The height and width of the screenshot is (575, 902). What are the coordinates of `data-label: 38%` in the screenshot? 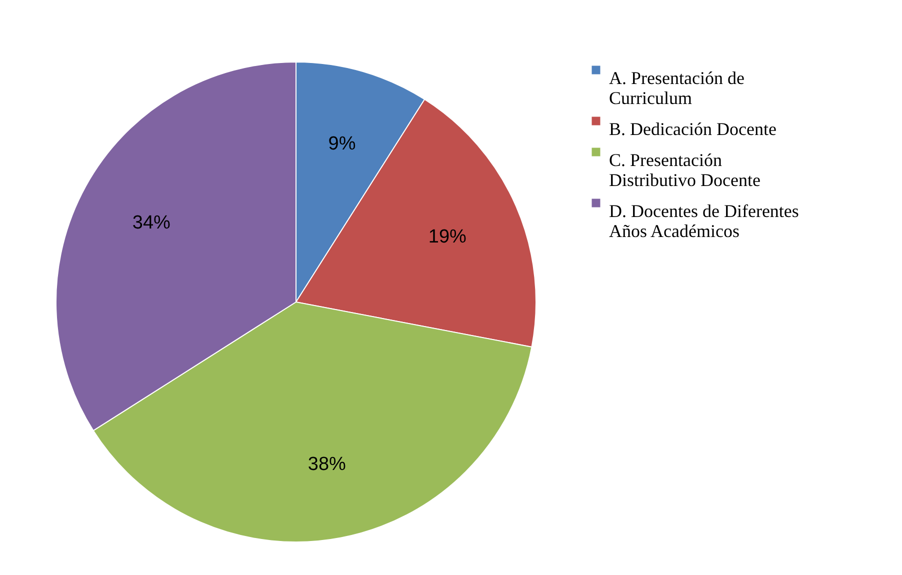 It's located at (327, 465).